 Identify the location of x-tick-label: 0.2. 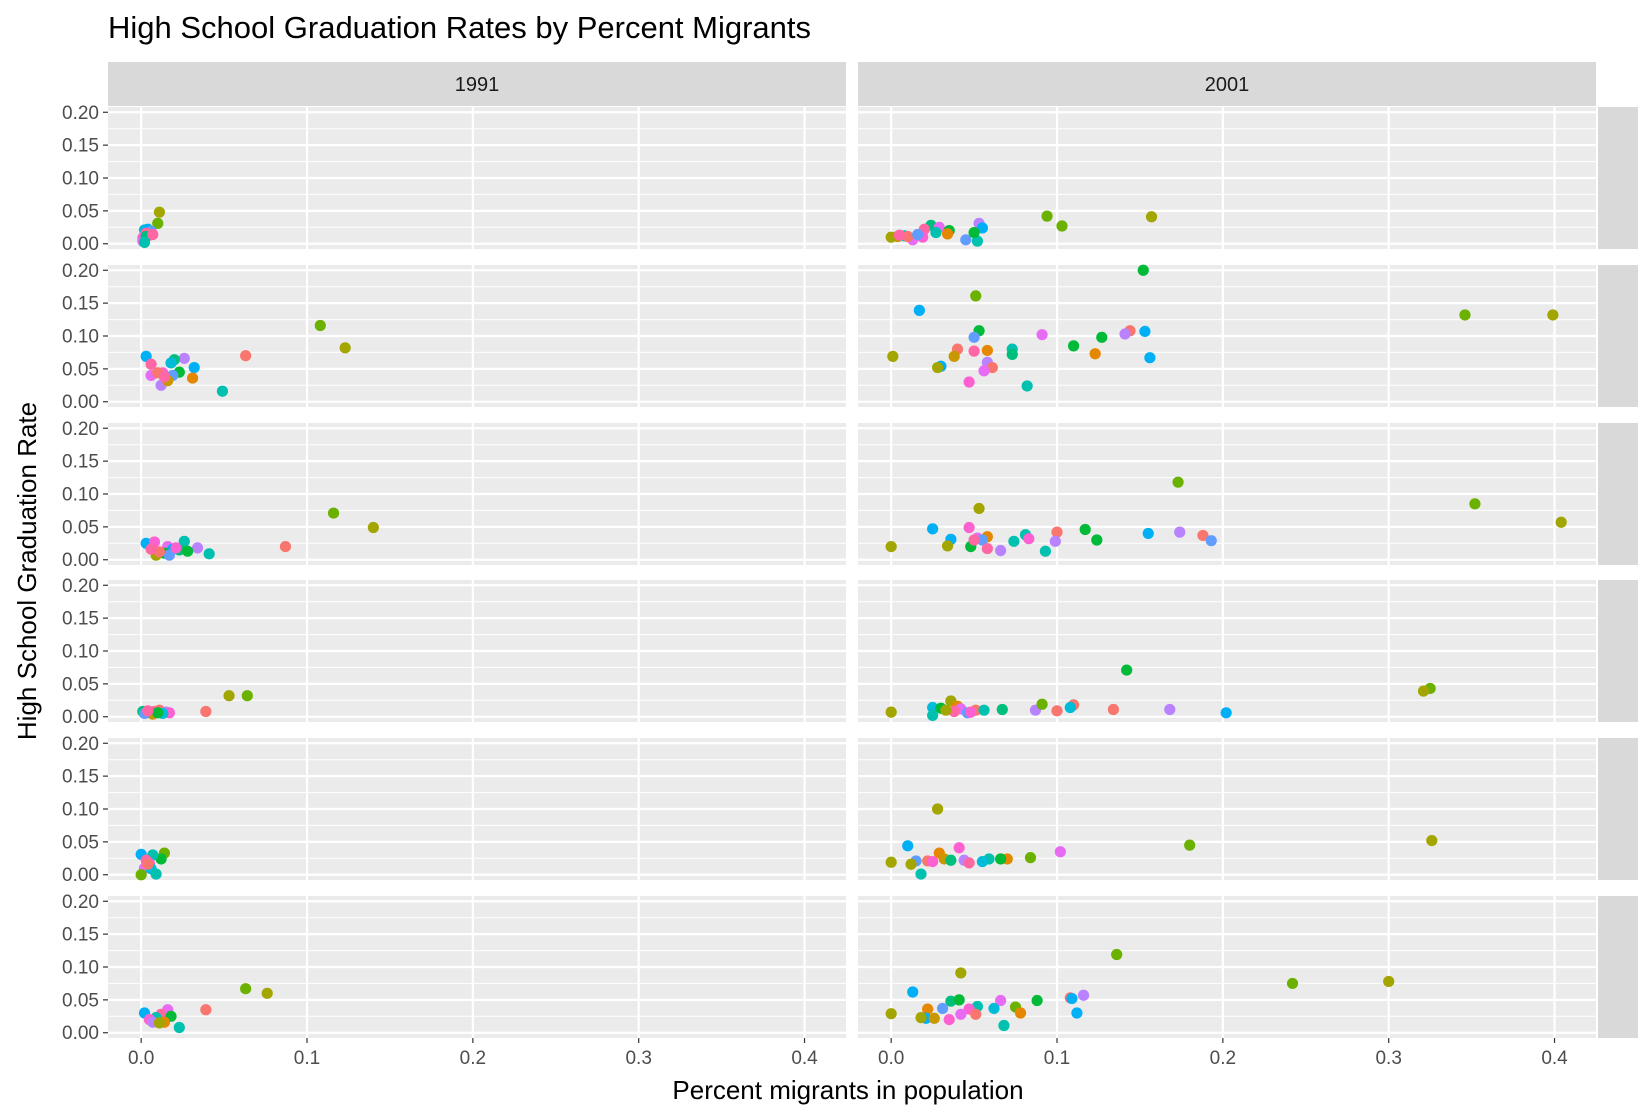
(473, 1058).